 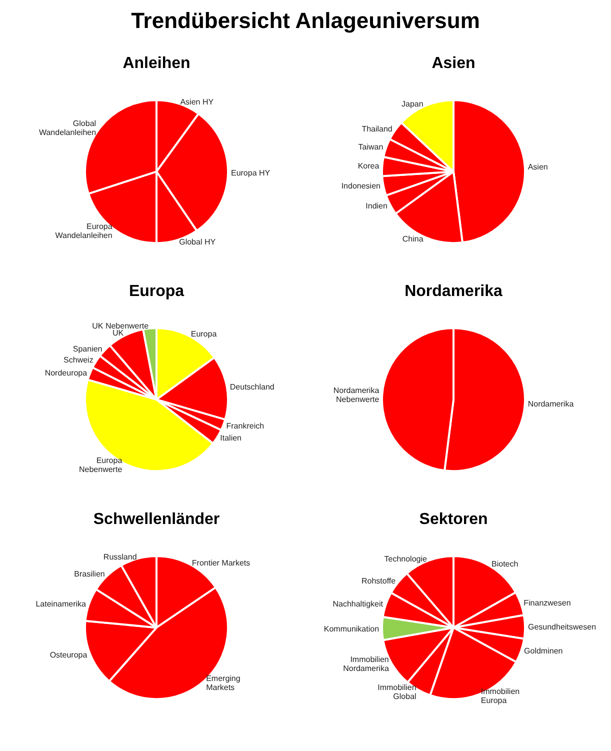 What do you see at coordinates (505, 564) in the screenshot?
I see `slice-label: Biotech` at bounding box center [505, 564].